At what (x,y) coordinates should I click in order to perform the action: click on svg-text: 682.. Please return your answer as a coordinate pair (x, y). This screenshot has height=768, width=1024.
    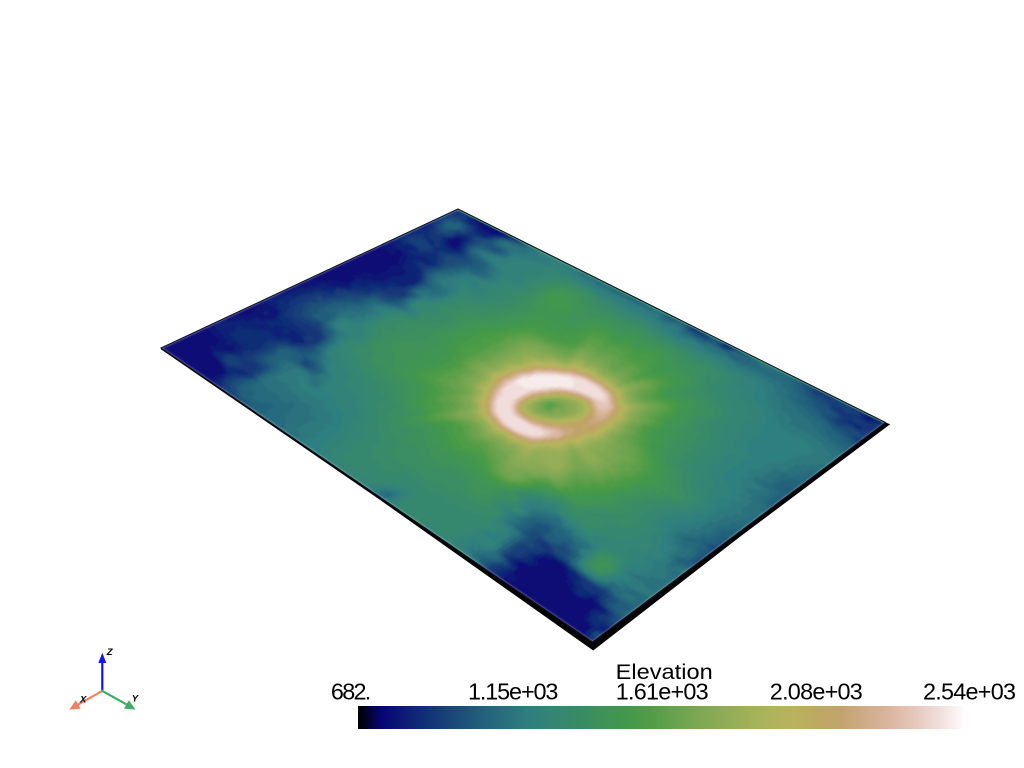
    Looking at the image, I should click on (351, 692).